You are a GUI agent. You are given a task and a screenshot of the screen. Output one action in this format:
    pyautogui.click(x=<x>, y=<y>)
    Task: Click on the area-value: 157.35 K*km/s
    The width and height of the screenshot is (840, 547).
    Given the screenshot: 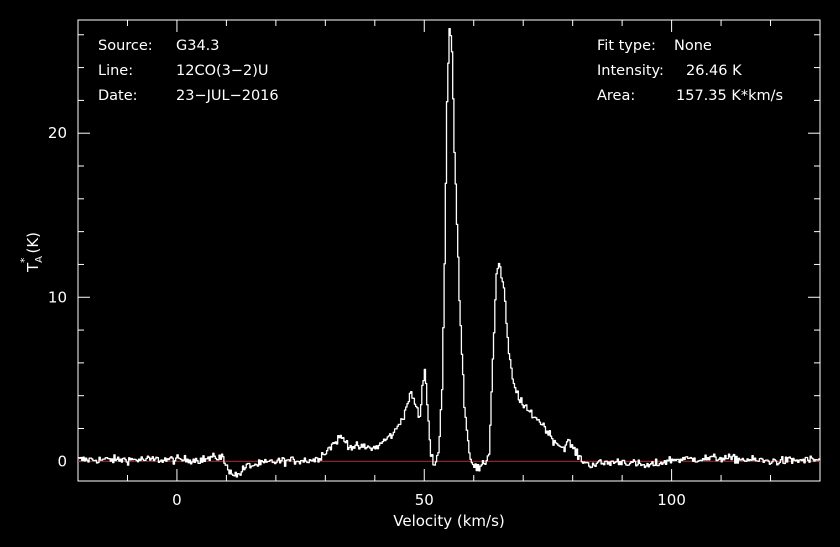 What is the action you would take?
    pyautogui.click(x=729, y=96)
    